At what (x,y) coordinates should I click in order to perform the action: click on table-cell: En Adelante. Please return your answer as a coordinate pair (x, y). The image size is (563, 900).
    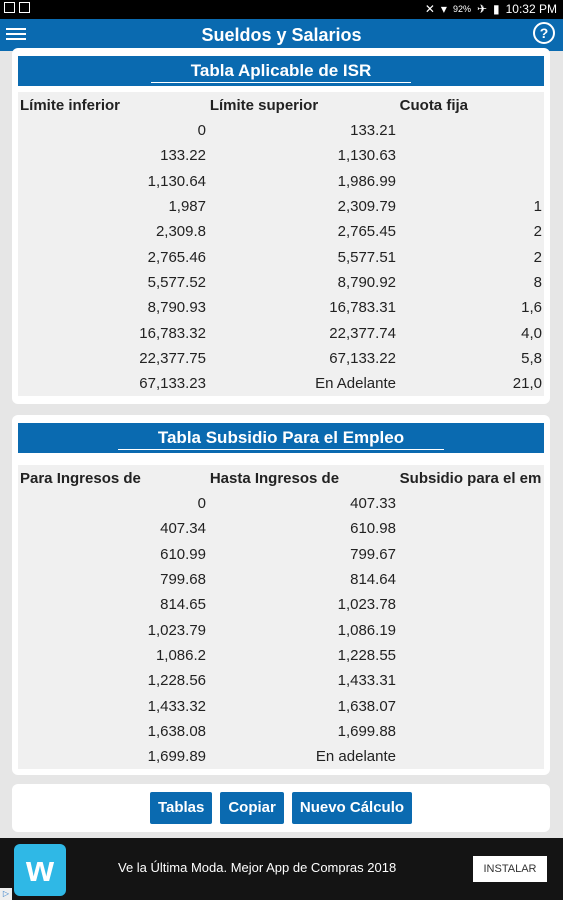
    Looking at the image, I should click on (355, 384).